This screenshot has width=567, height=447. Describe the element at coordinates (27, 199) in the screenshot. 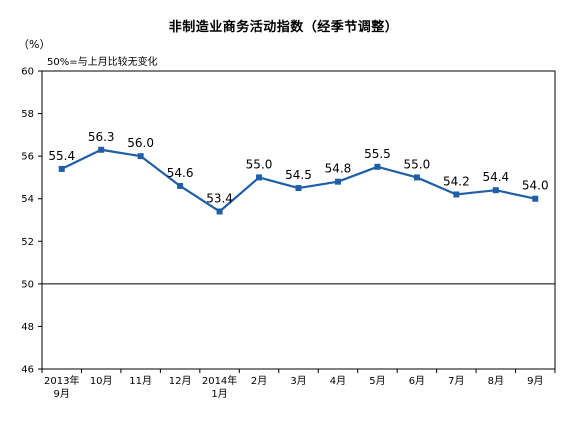

I see `y-tick-label: 54` at that location.